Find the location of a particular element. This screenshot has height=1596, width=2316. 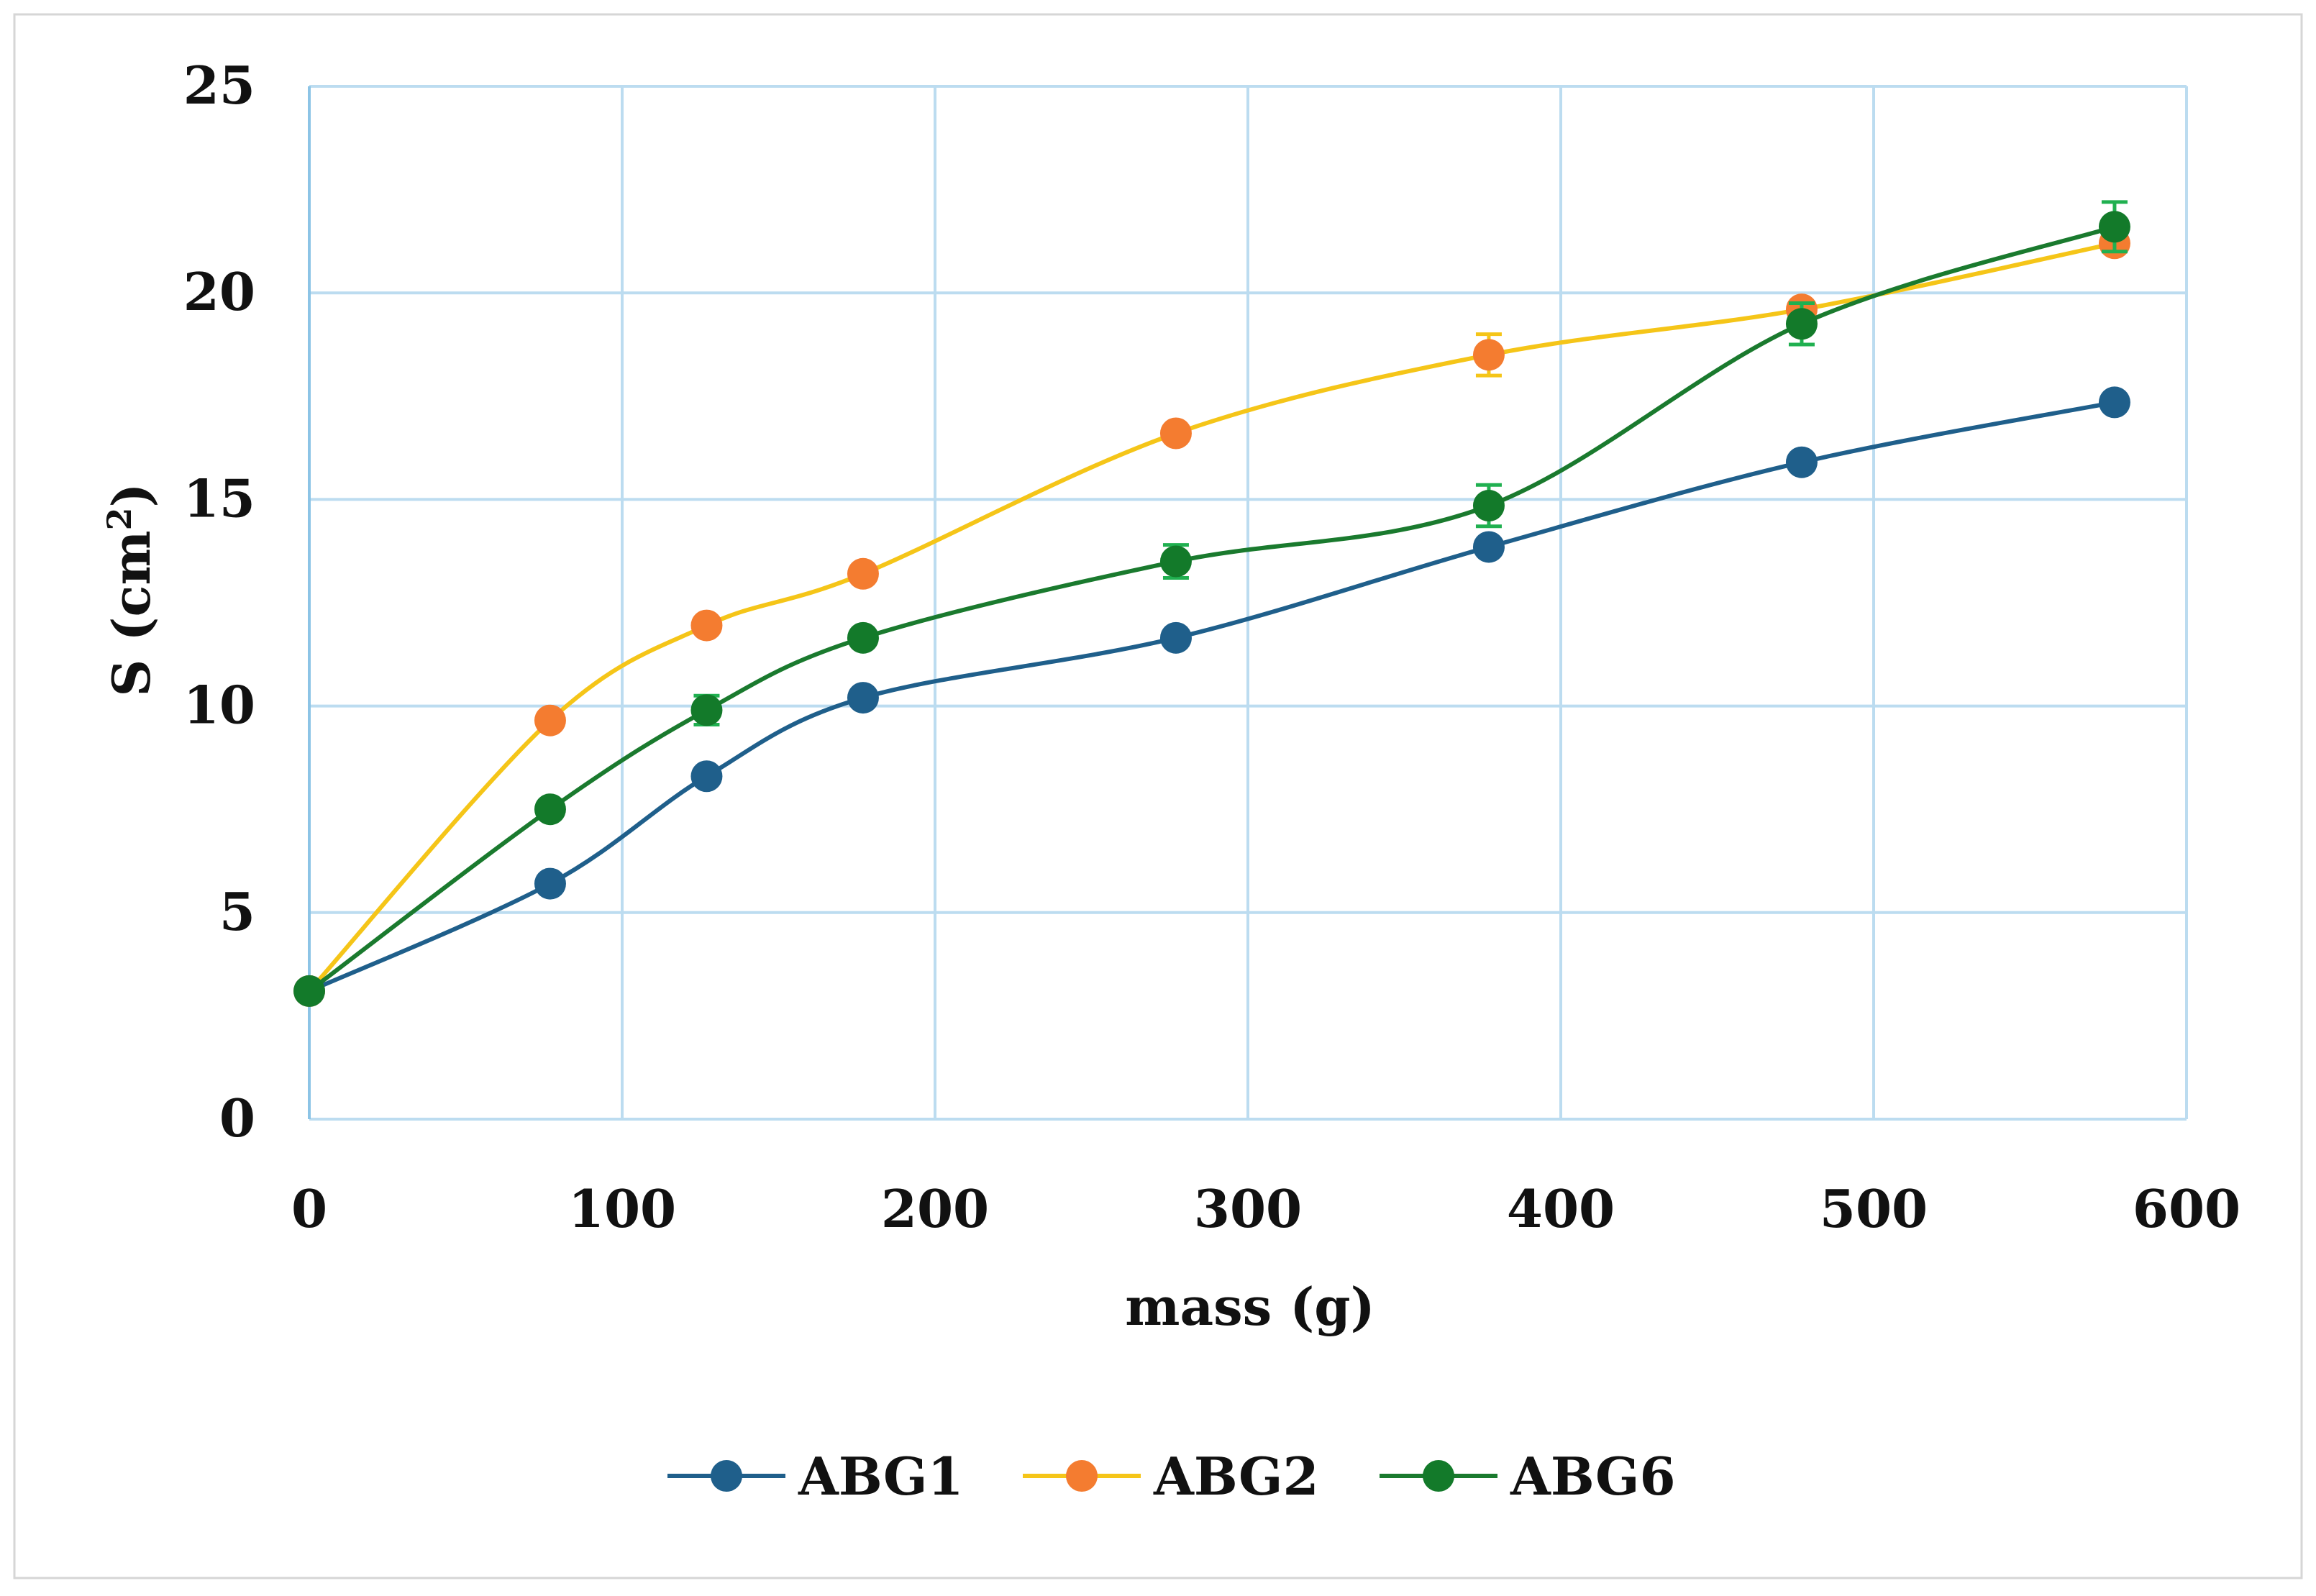

legend: ABG1 ABG2 ABG6 is located at coordinates (1171, 1476).